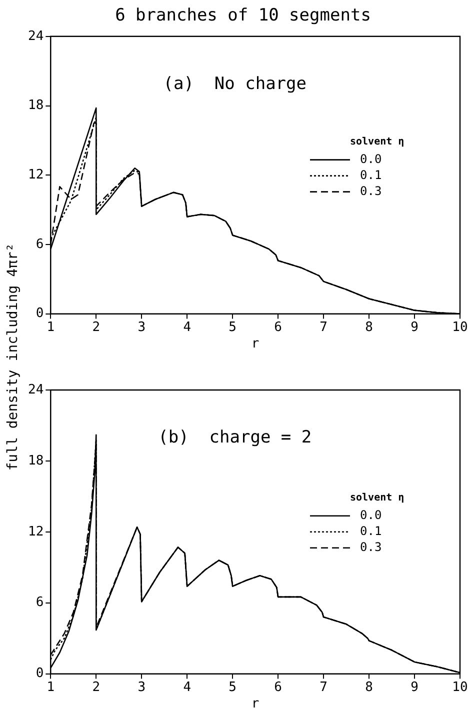  I want to click on y-axis-title: full density including 4πr², so click(13, 357).